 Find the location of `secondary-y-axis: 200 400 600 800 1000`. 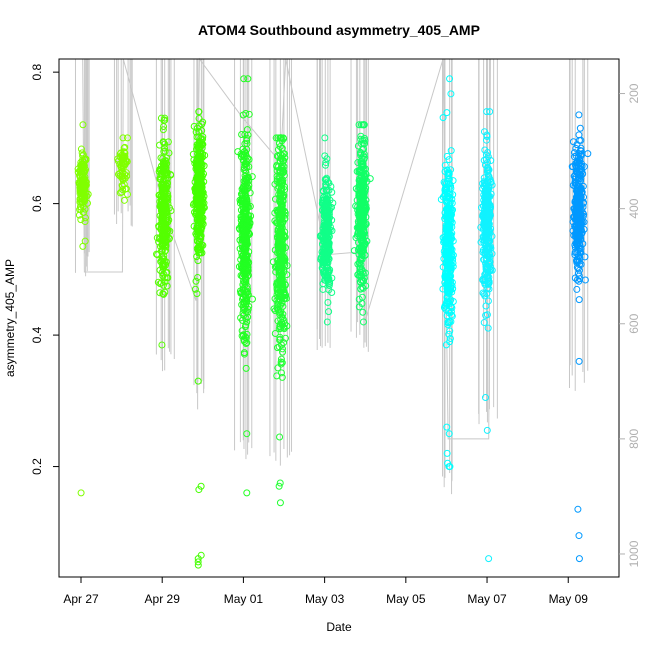

secondary-y-axis: 200 400 600 800 1000 is located at coordinates (630, 325).